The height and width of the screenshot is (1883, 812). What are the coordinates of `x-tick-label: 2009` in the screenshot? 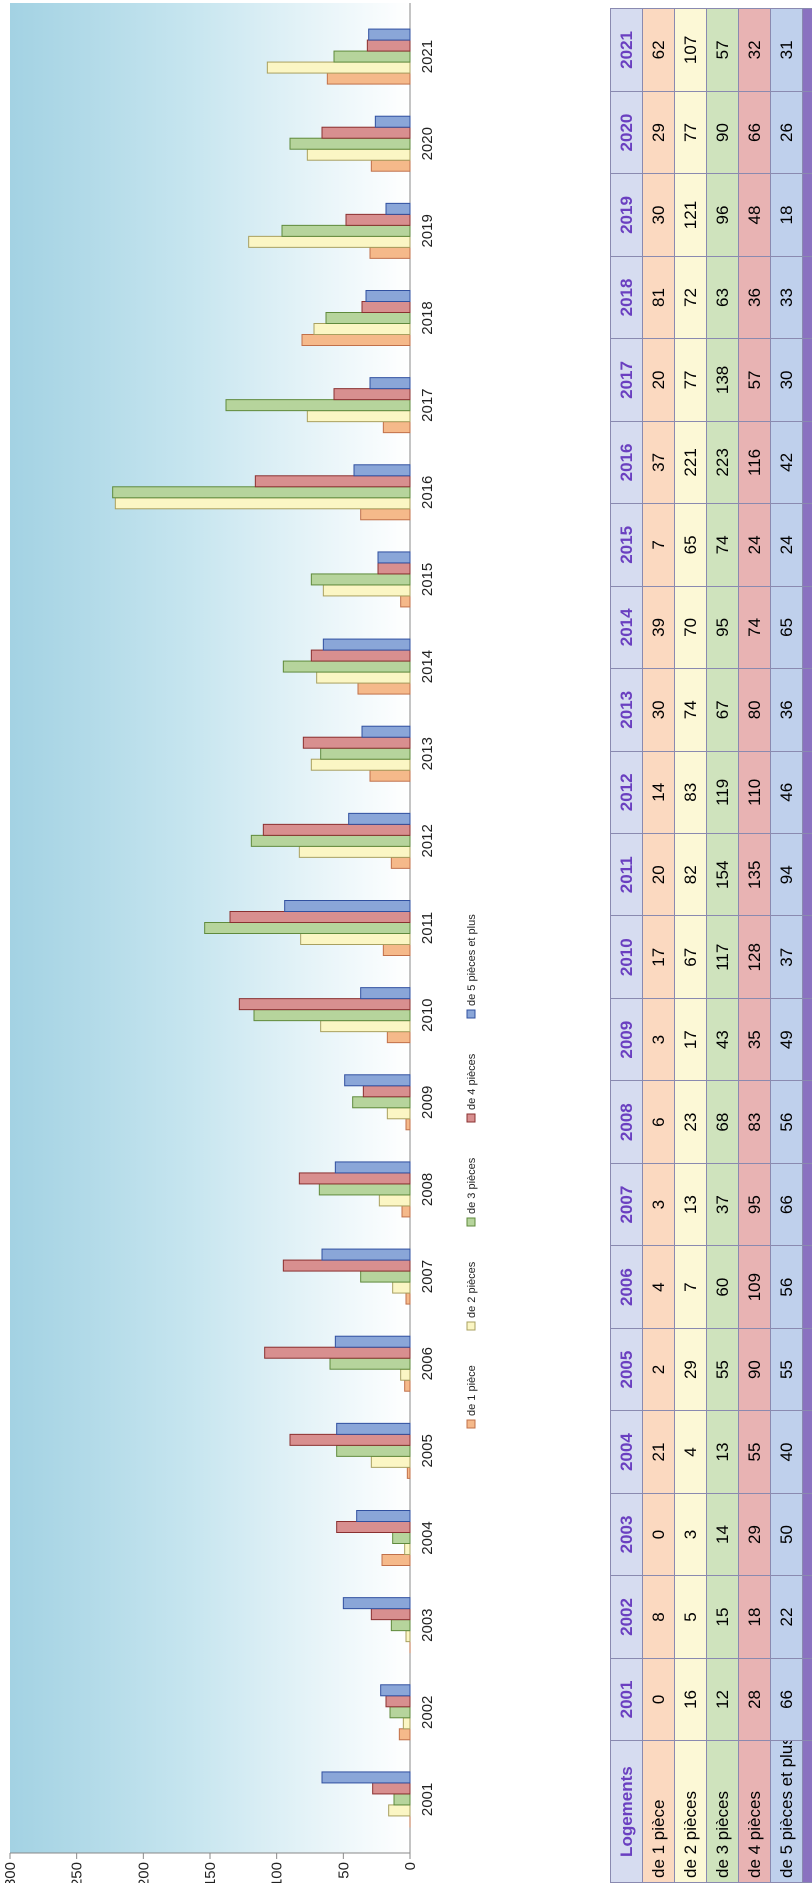 It's located at (427, 1102).